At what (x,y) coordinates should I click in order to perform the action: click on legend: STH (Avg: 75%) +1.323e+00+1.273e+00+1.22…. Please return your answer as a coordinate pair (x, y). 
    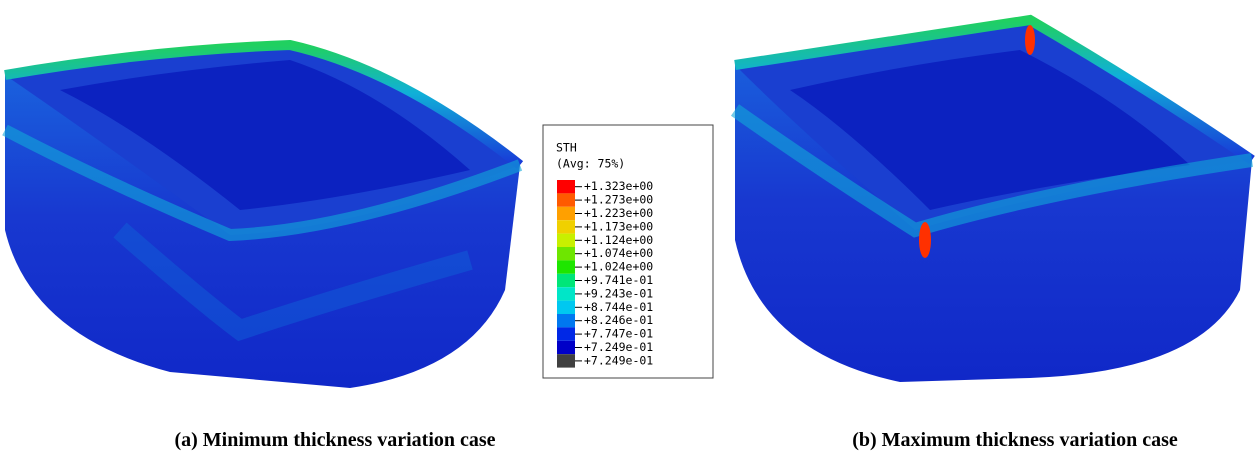
    Looking at the image, I should click on (628, 251).